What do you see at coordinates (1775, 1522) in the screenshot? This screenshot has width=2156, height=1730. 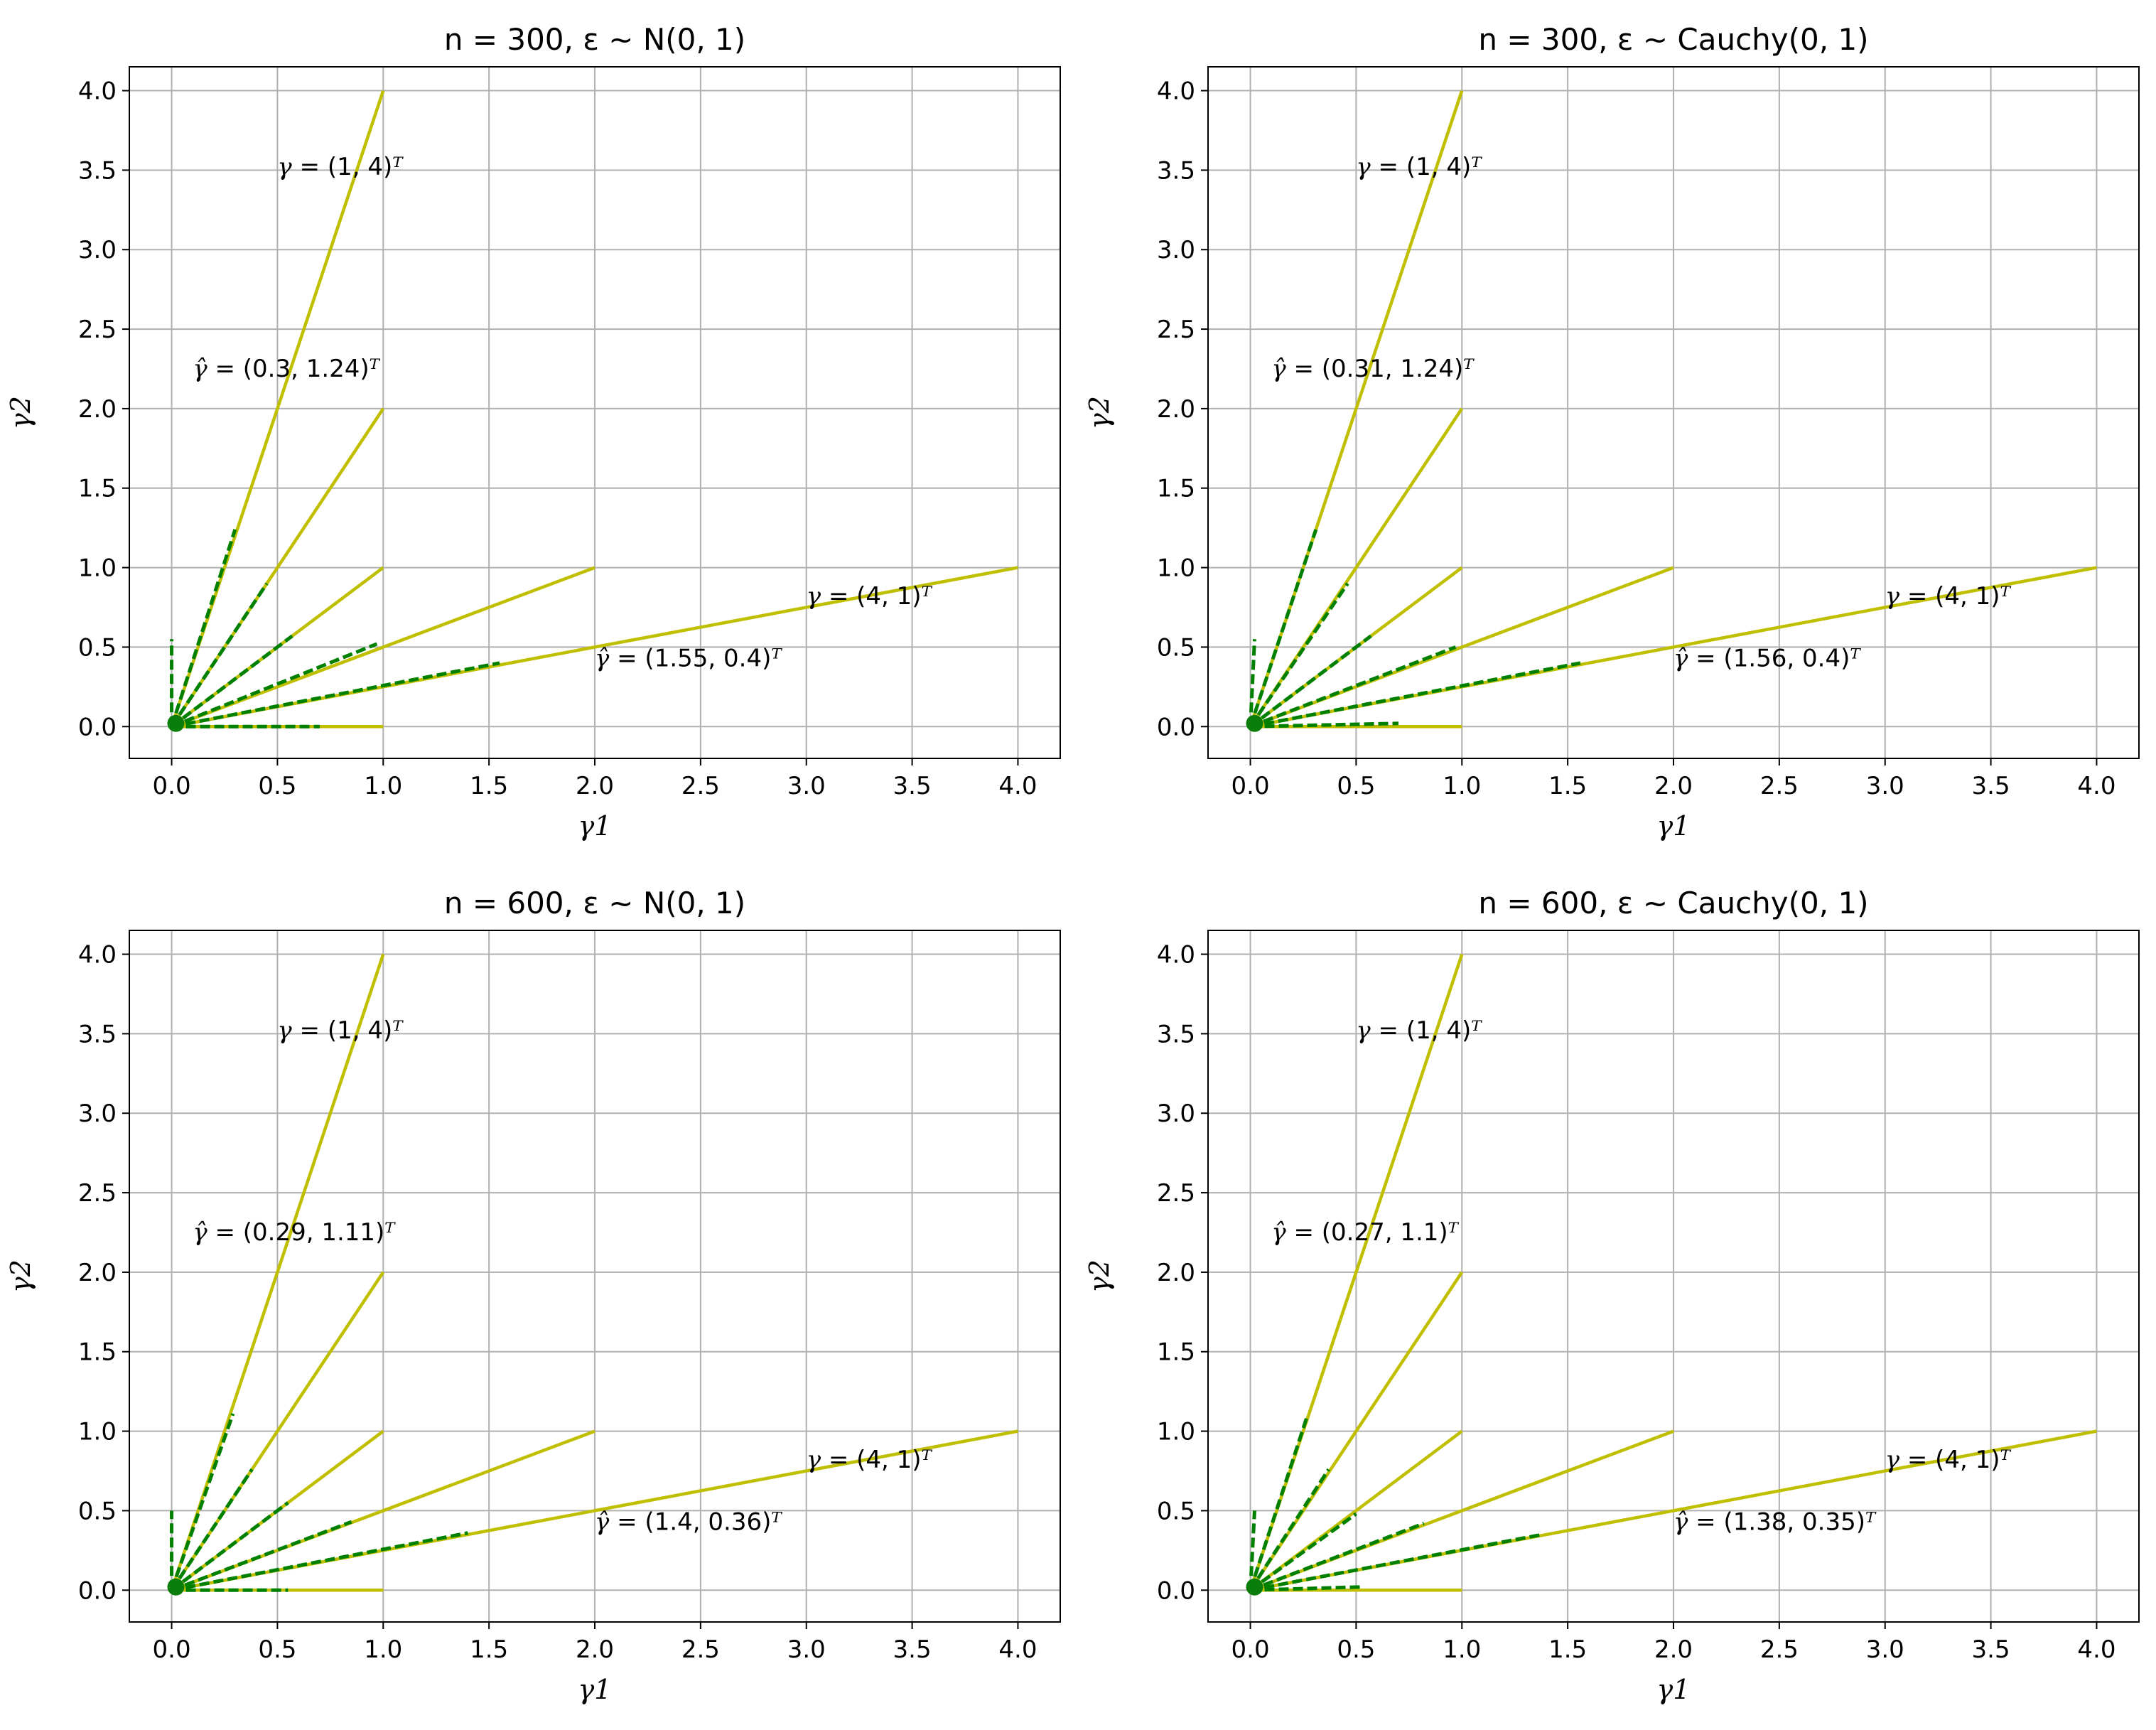 I see `annotation-4: γ̂ = (1.38, 0.35)ᵀ` at bounding box center [1775, 1522].